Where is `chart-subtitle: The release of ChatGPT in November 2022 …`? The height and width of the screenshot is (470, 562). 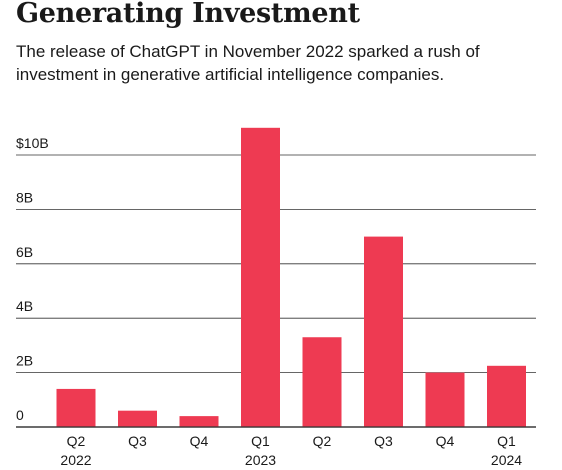 chart-subtitle: The release of ChatGPT in November 2022 … is located at coordinates (248, 63).